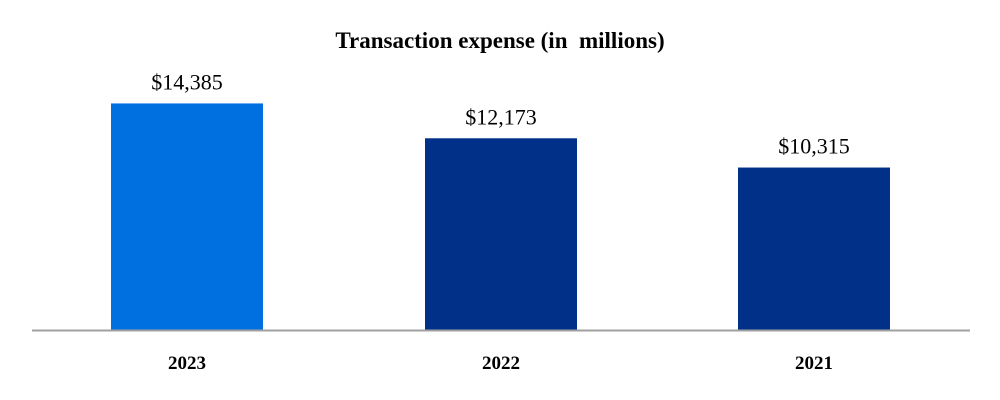 The width and height of the screenshot is (1000, 400). Describe the element at coordinates (187, 216) in the screenshot. I see `bar-2023` at that location.